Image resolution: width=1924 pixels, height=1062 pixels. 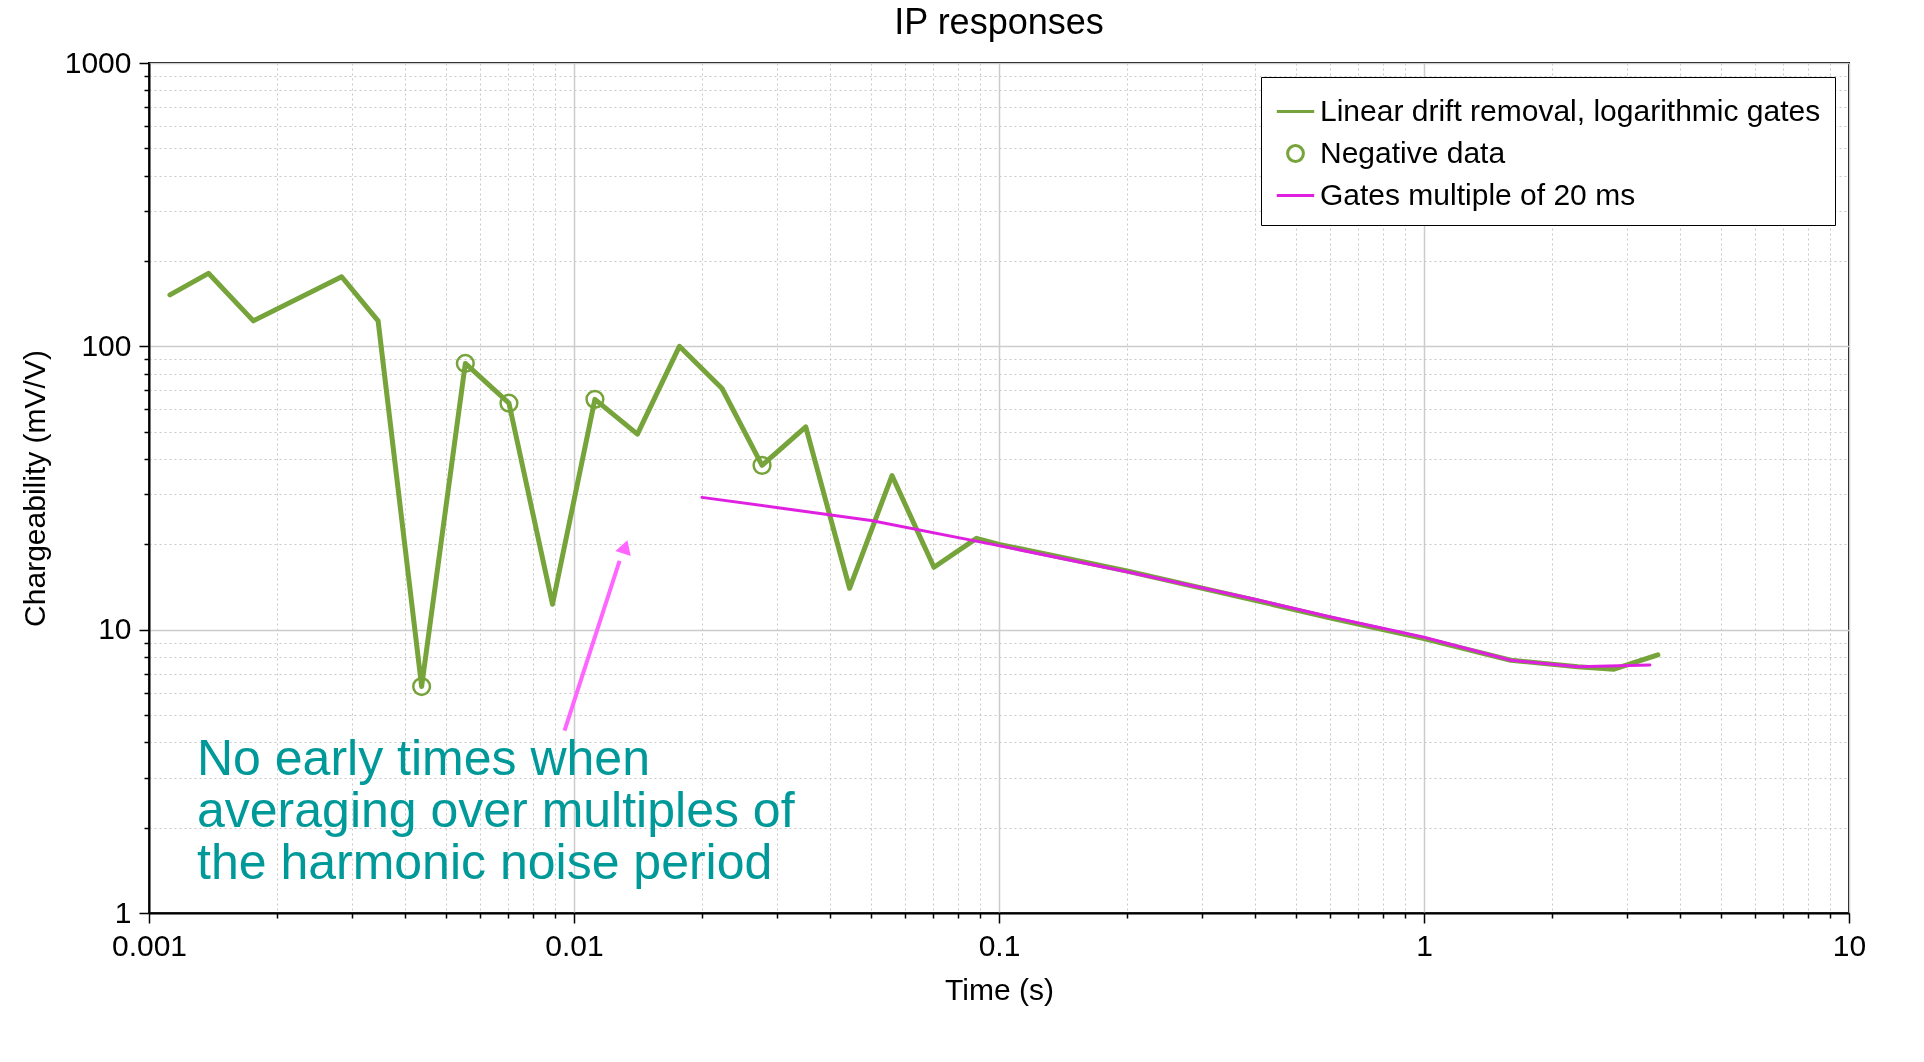 I want to click on x-tick-label: 10, so click(x=1849, y=945).